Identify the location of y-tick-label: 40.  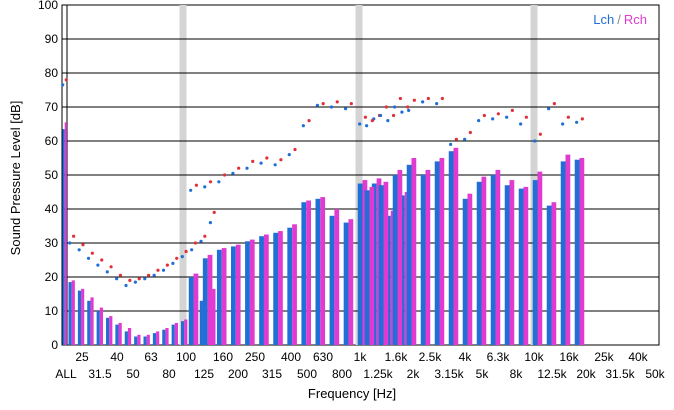
(52, 209).